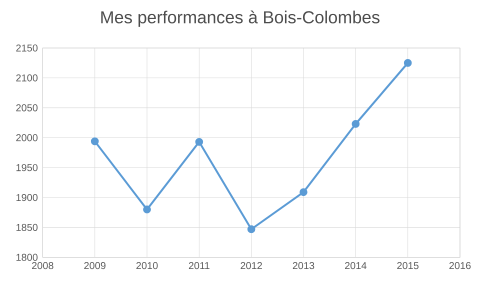  I want to click on x-tick-label: 2014, so click(355, 266).